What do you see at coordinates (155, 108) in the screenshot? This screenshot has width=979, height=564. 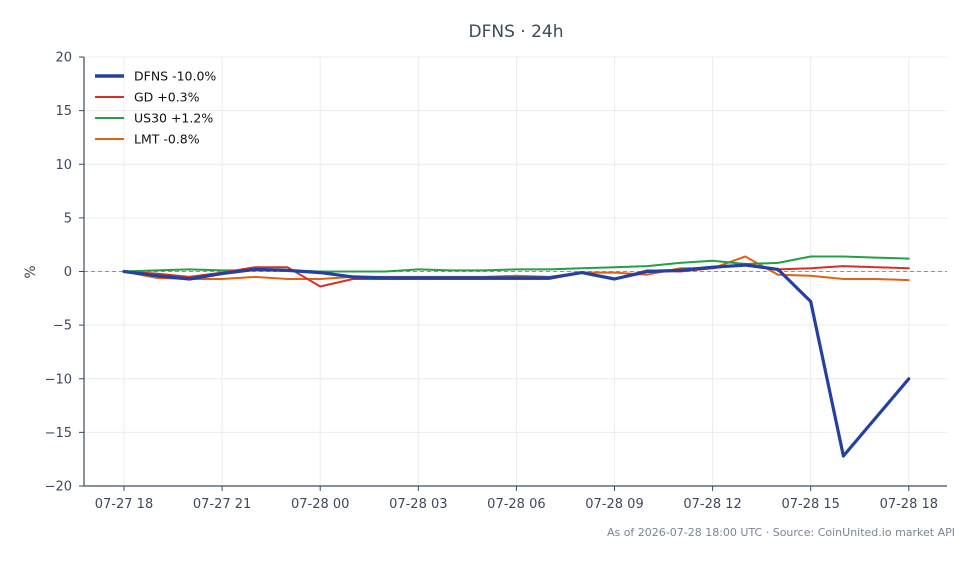 I see `legend: DFNS -10.0% GD +0.3% US30 +1.2% LMT -0.8%` at bounding box center [155, 108].